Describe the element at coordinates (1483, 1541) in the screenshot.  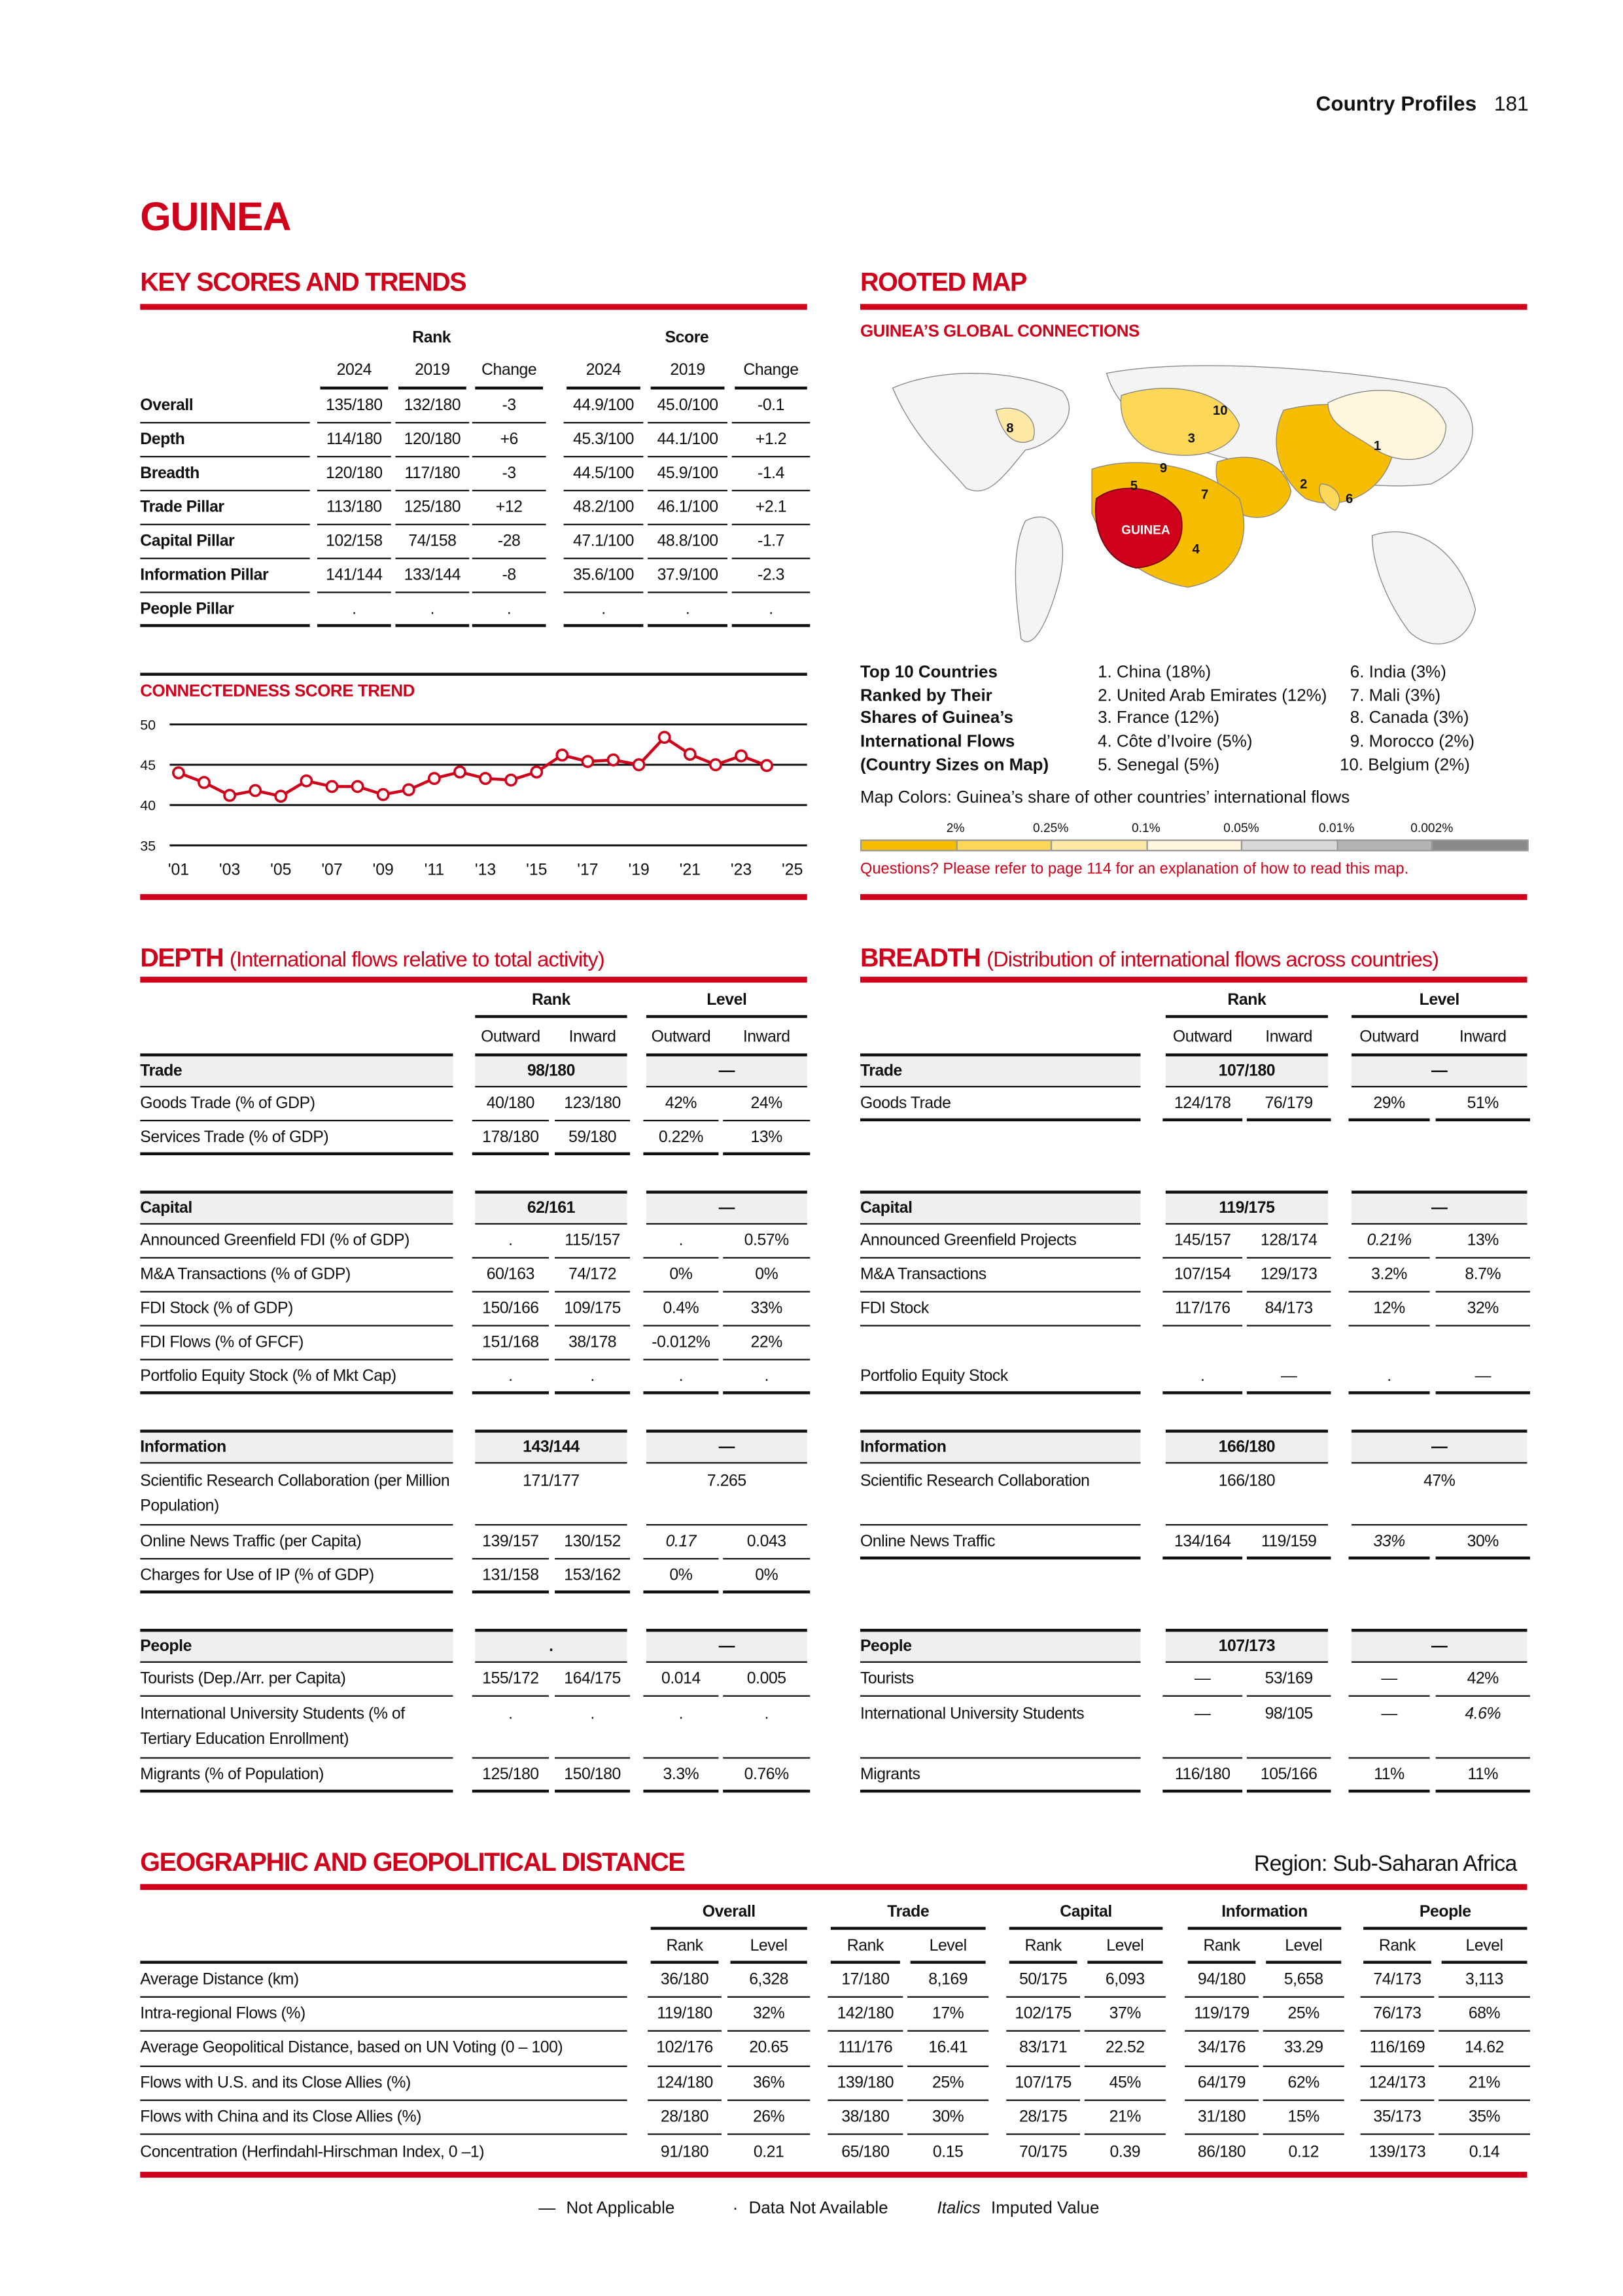
I see `value-cell-text: 30%` at that location.